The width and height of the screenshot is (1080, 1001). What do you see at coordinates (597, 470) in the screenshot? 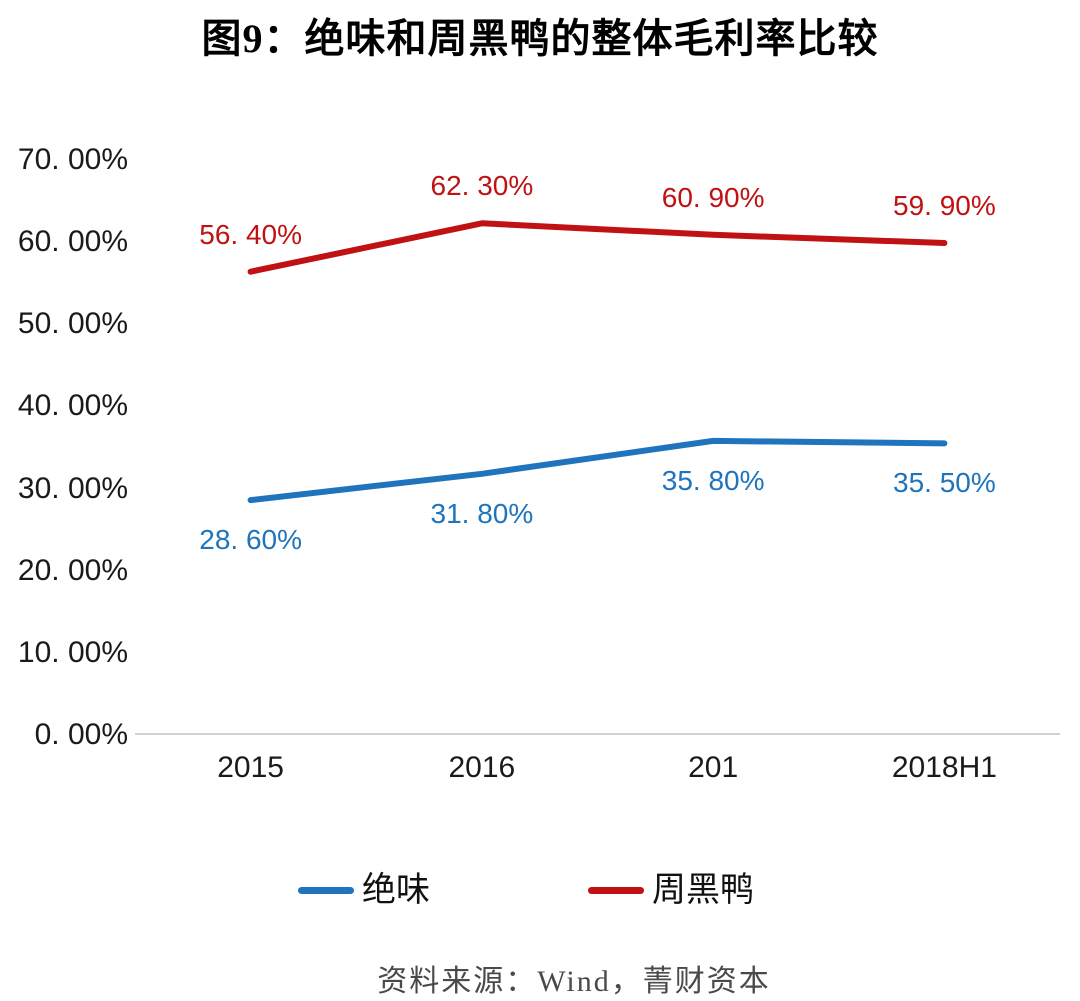
I see `series-line-juewei` at bounding box center [597, 470].